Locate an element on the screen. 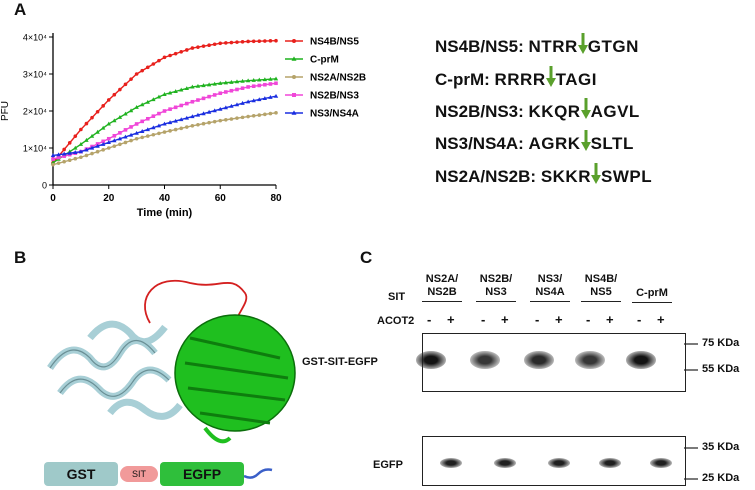 The height and width of the screenshot is (490, 755). site-seq-after: TAGI is located at coordinates (576, 79).